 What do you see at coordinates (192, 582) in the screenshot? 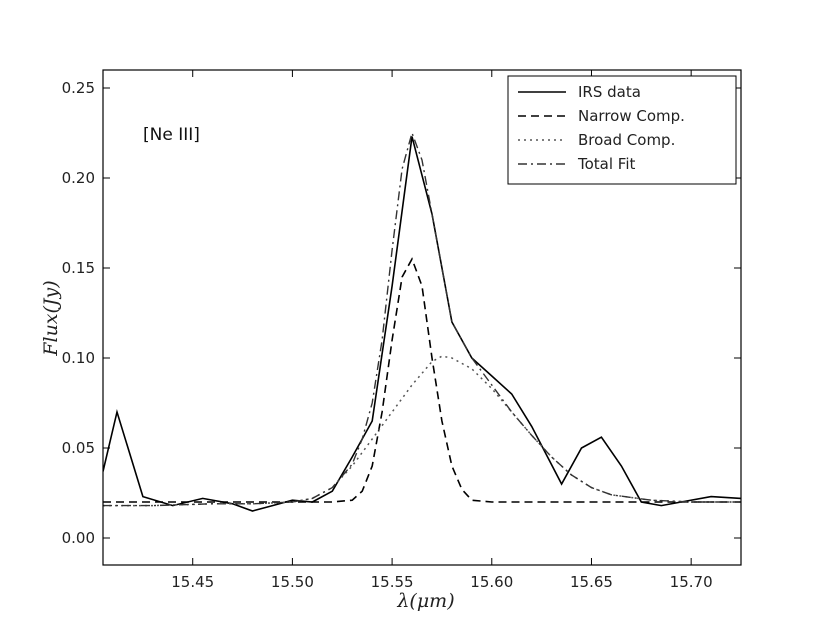
I see `x-tick-label: 15.45` at bounding box center [192, 582].